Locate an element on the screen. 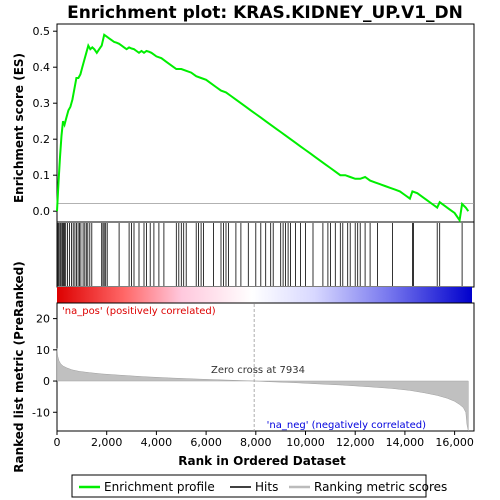 The height and width of the screenshot is (500, 500). es-y-tick-label: 0.3 is located at coordinates (42, 103).